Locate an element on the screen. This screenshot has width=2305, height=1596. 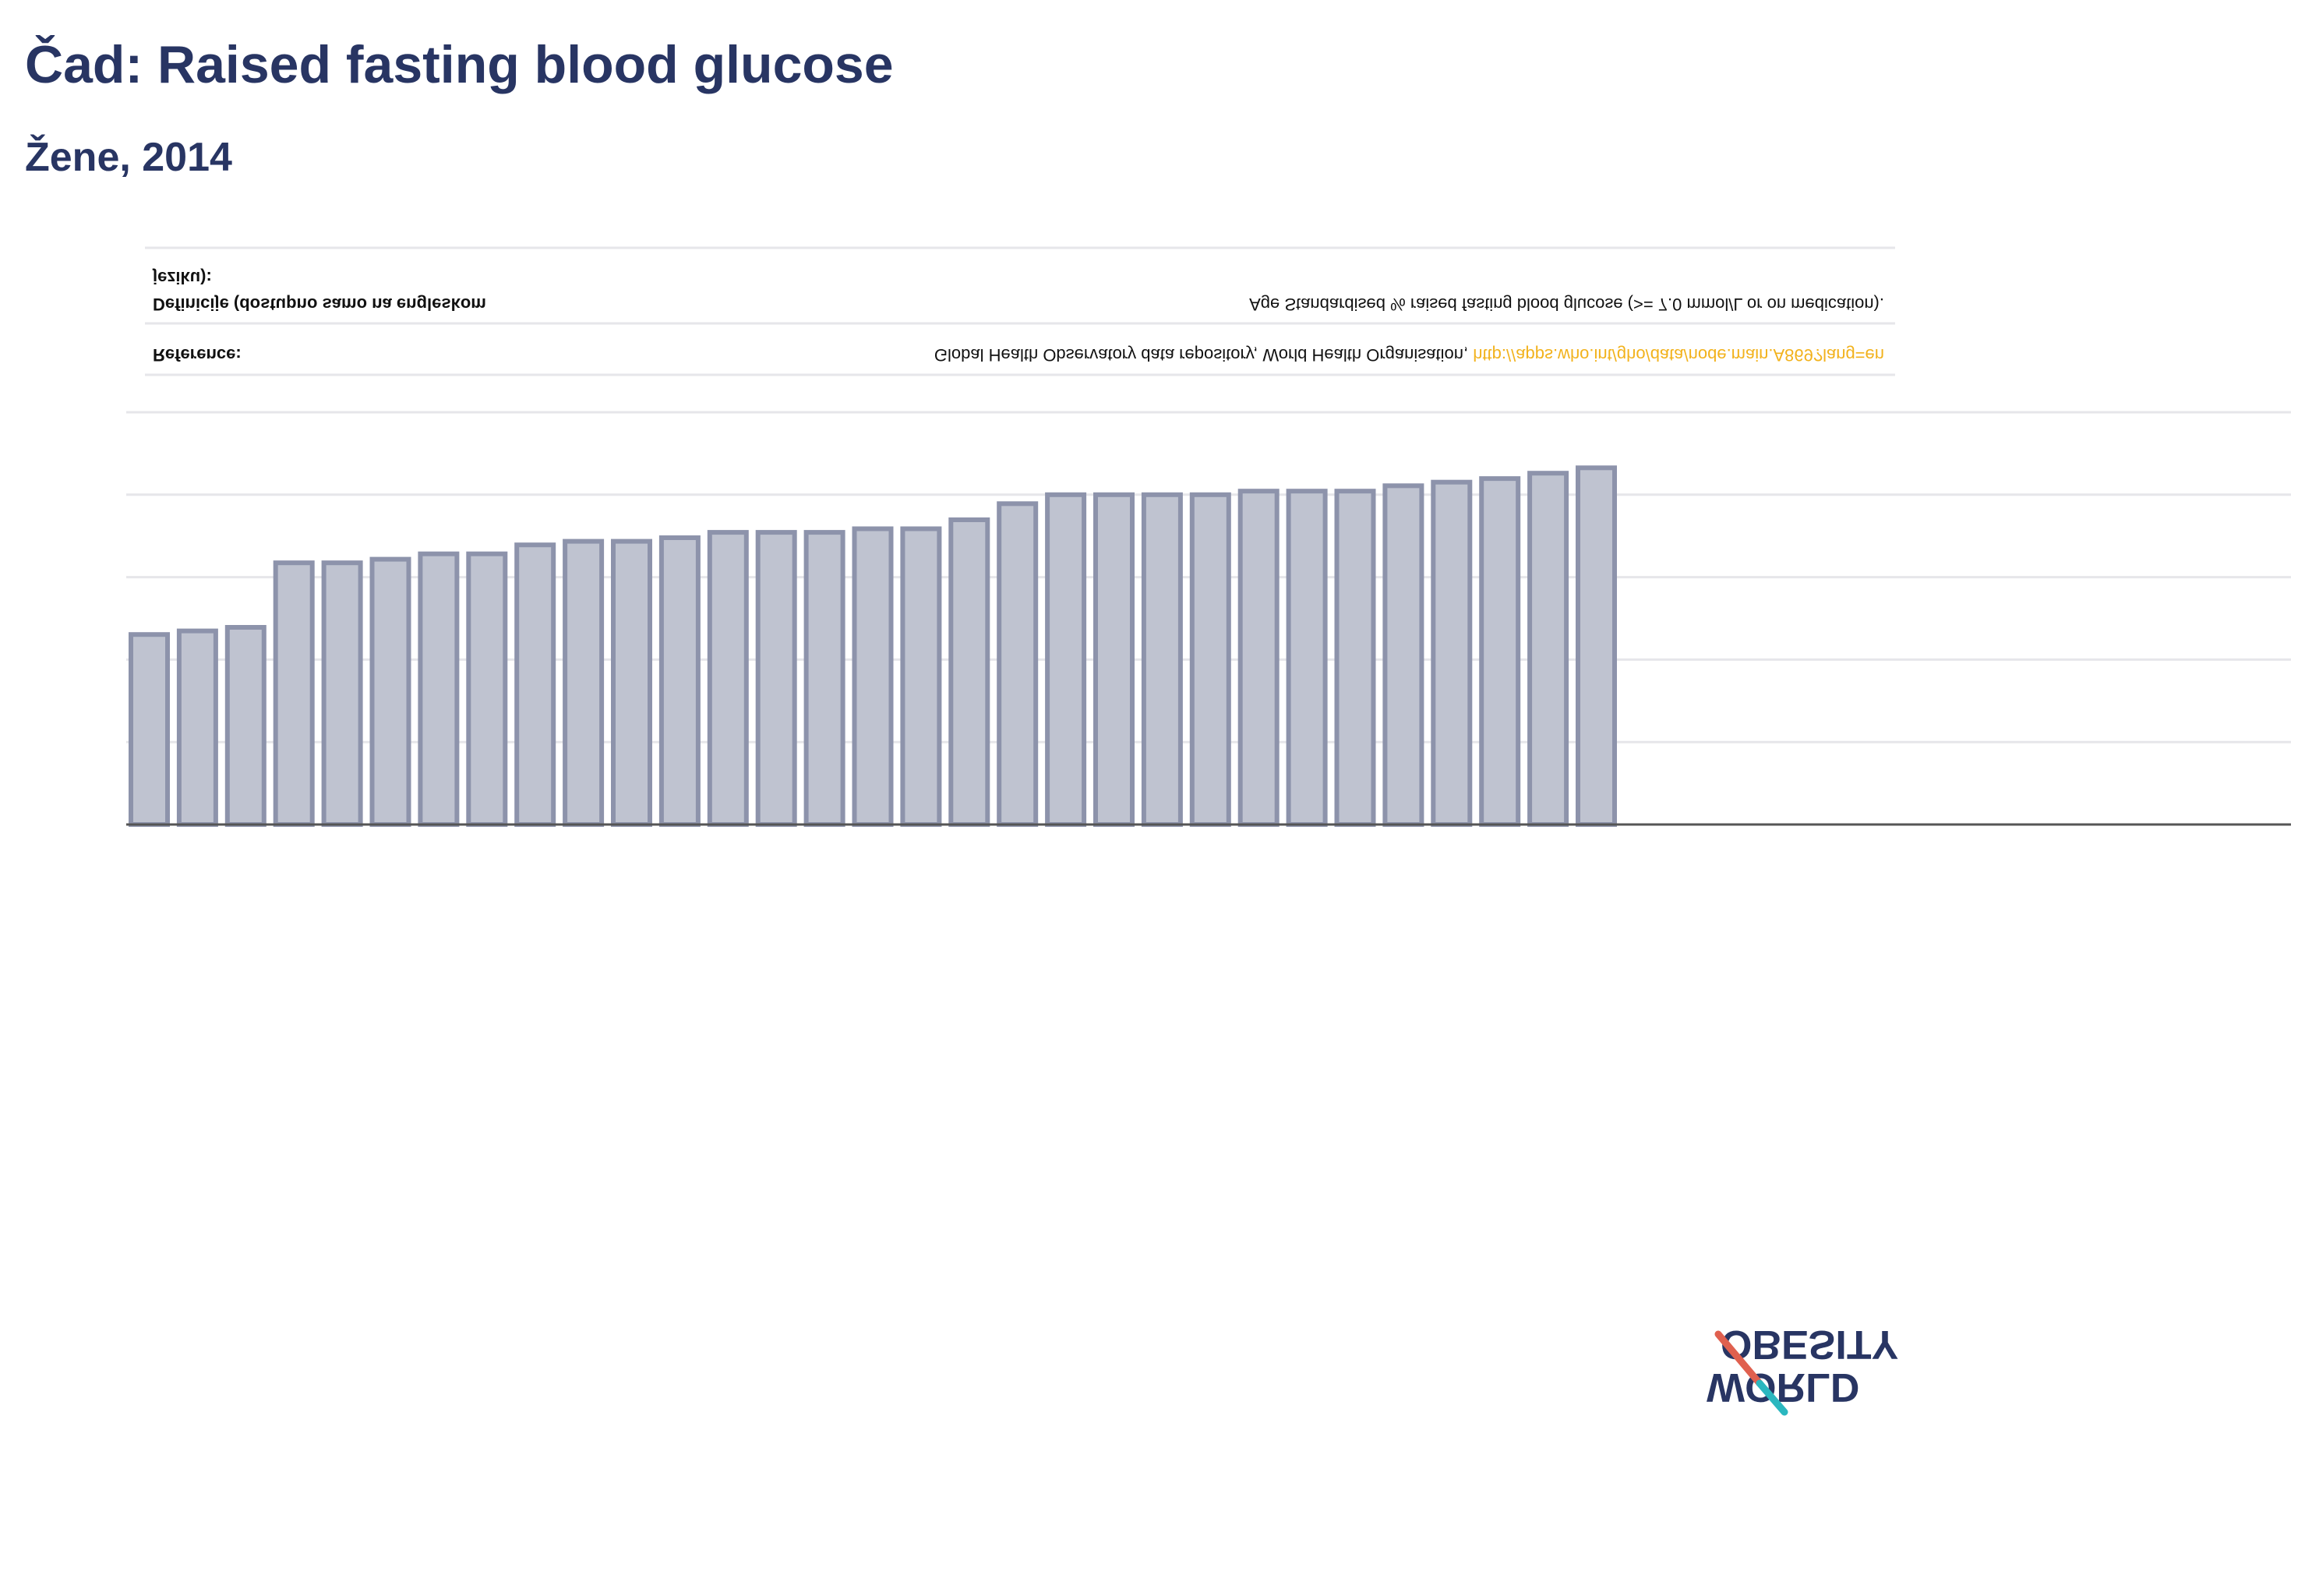
page-subtitle: Žene, 2014 is located at coordinates (128, 157).